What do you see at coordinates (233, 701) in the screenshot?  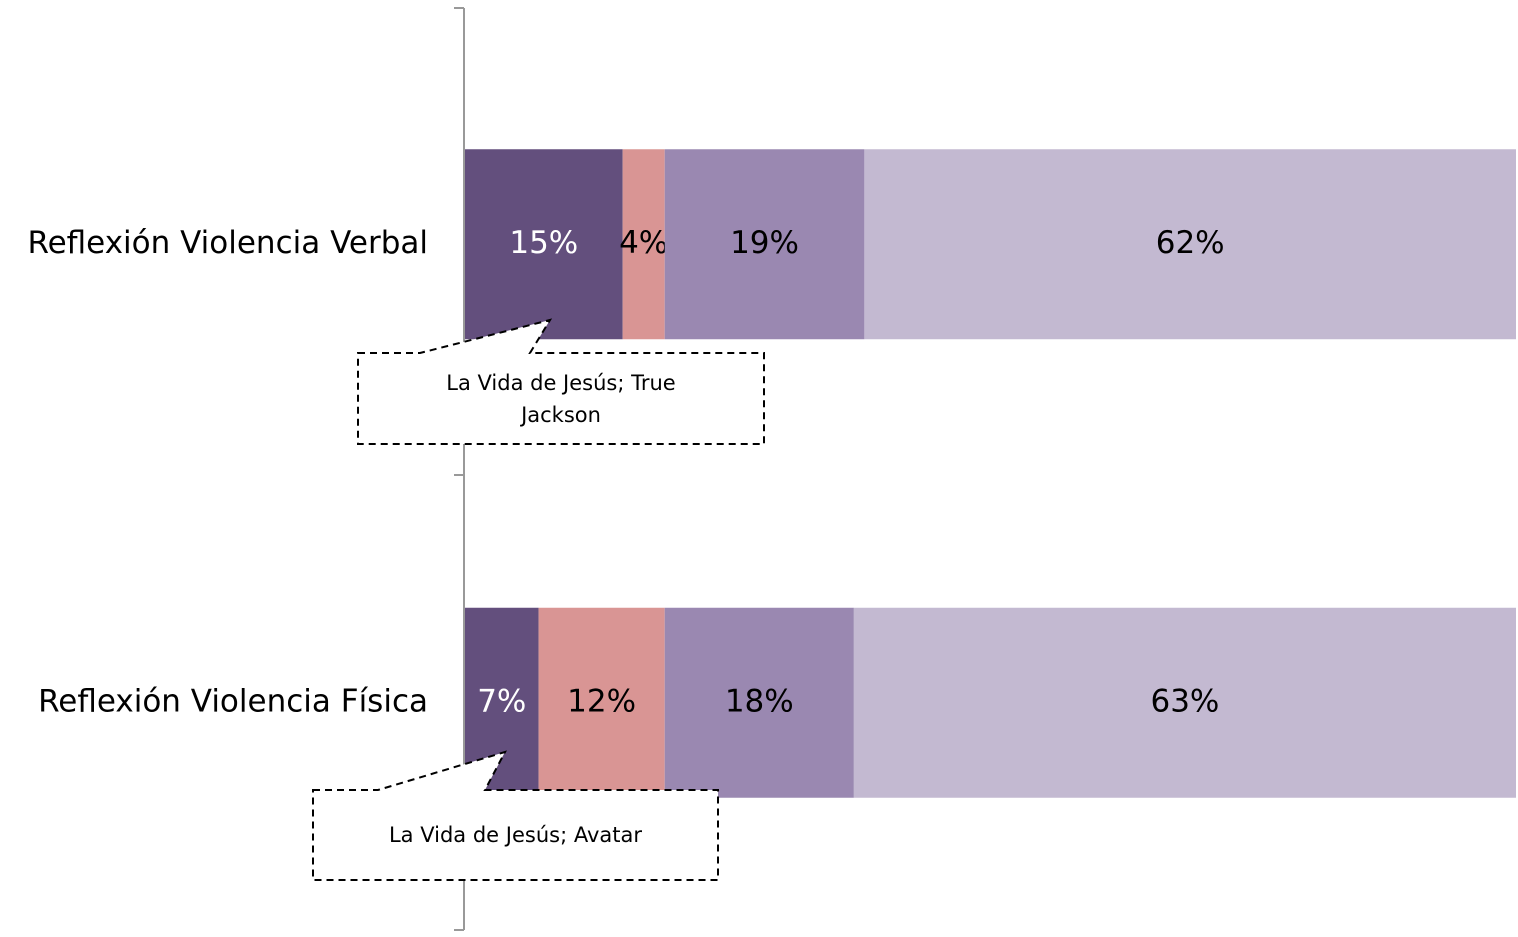 I see `category-label: Reflexión Violencia Física` at bounding box center [233, 701].